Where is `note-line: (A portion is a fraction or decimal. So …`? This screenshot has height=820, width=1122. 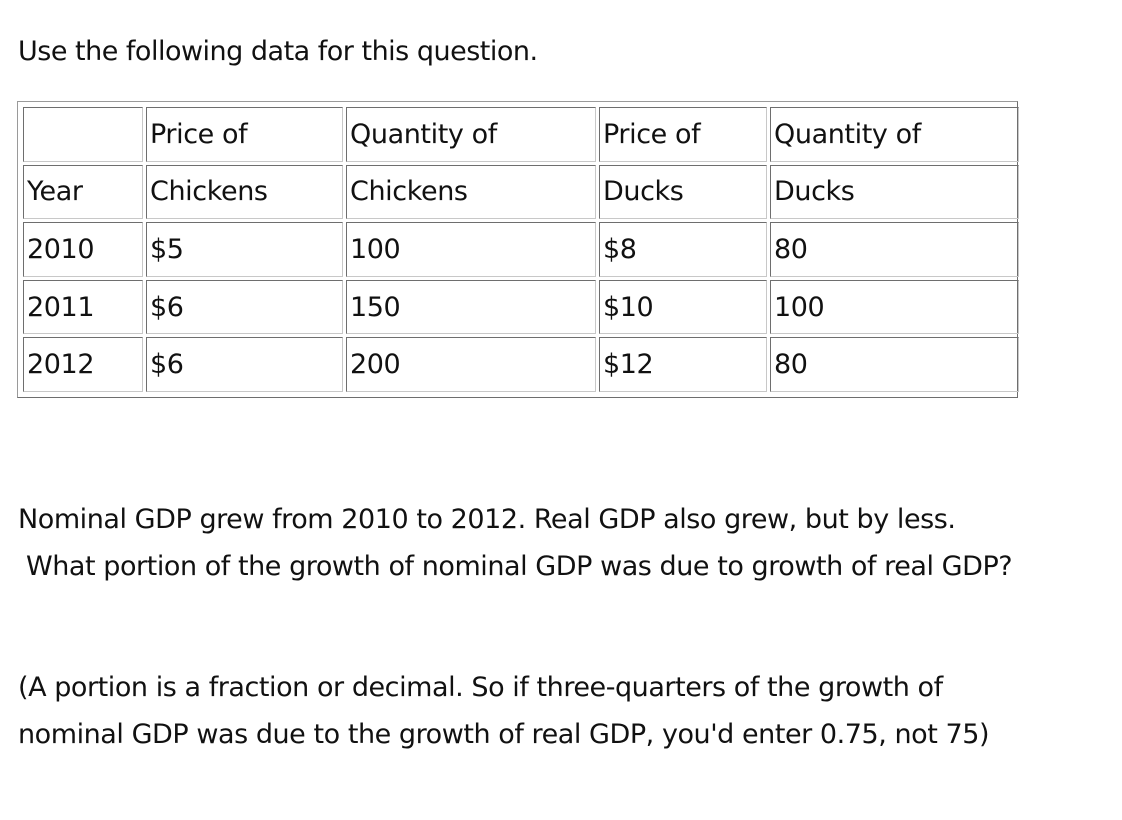 note-line: (A portion is a fraction or decimal. So … is located at coordinates (480, 687).